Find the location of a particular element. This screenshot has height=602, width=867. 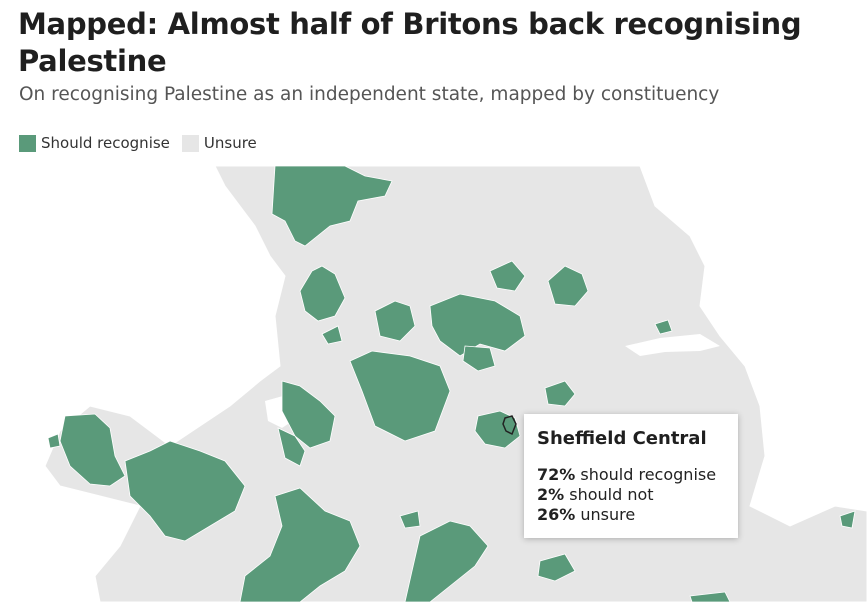

tooltip-row-should-not: 2% should not is located at coordinates (631, 495).